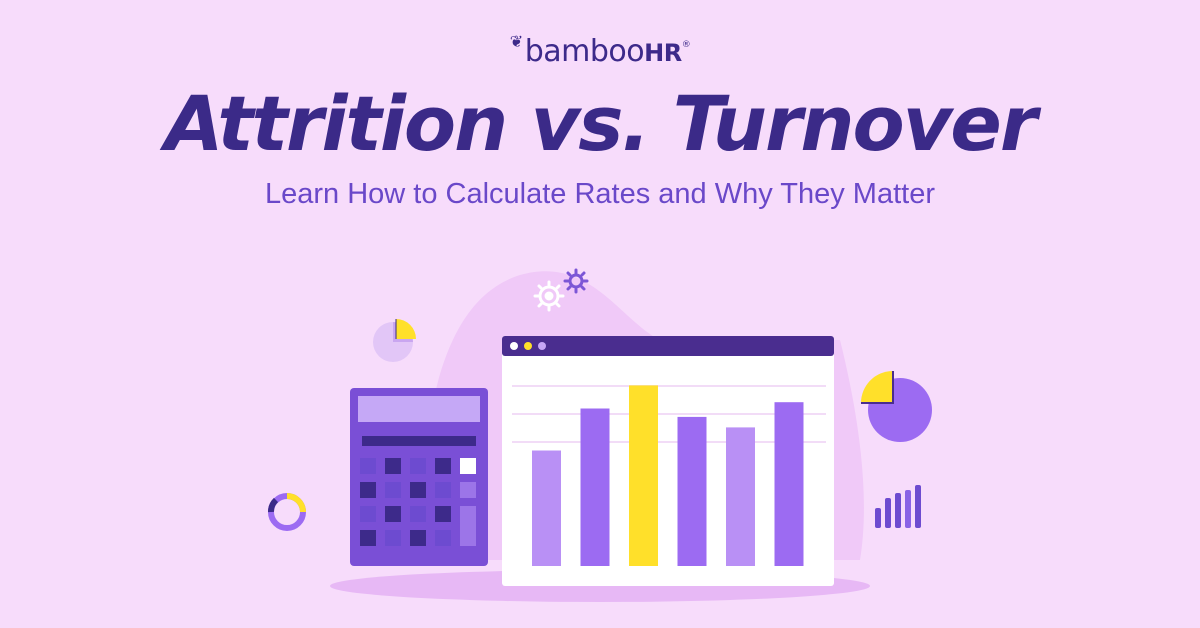 The width and height of the screenshot is (1200, 628). What do you see at coordinates (668, 475) in the screenshot?
I see `window-bars` at bounding box center [668, 475].